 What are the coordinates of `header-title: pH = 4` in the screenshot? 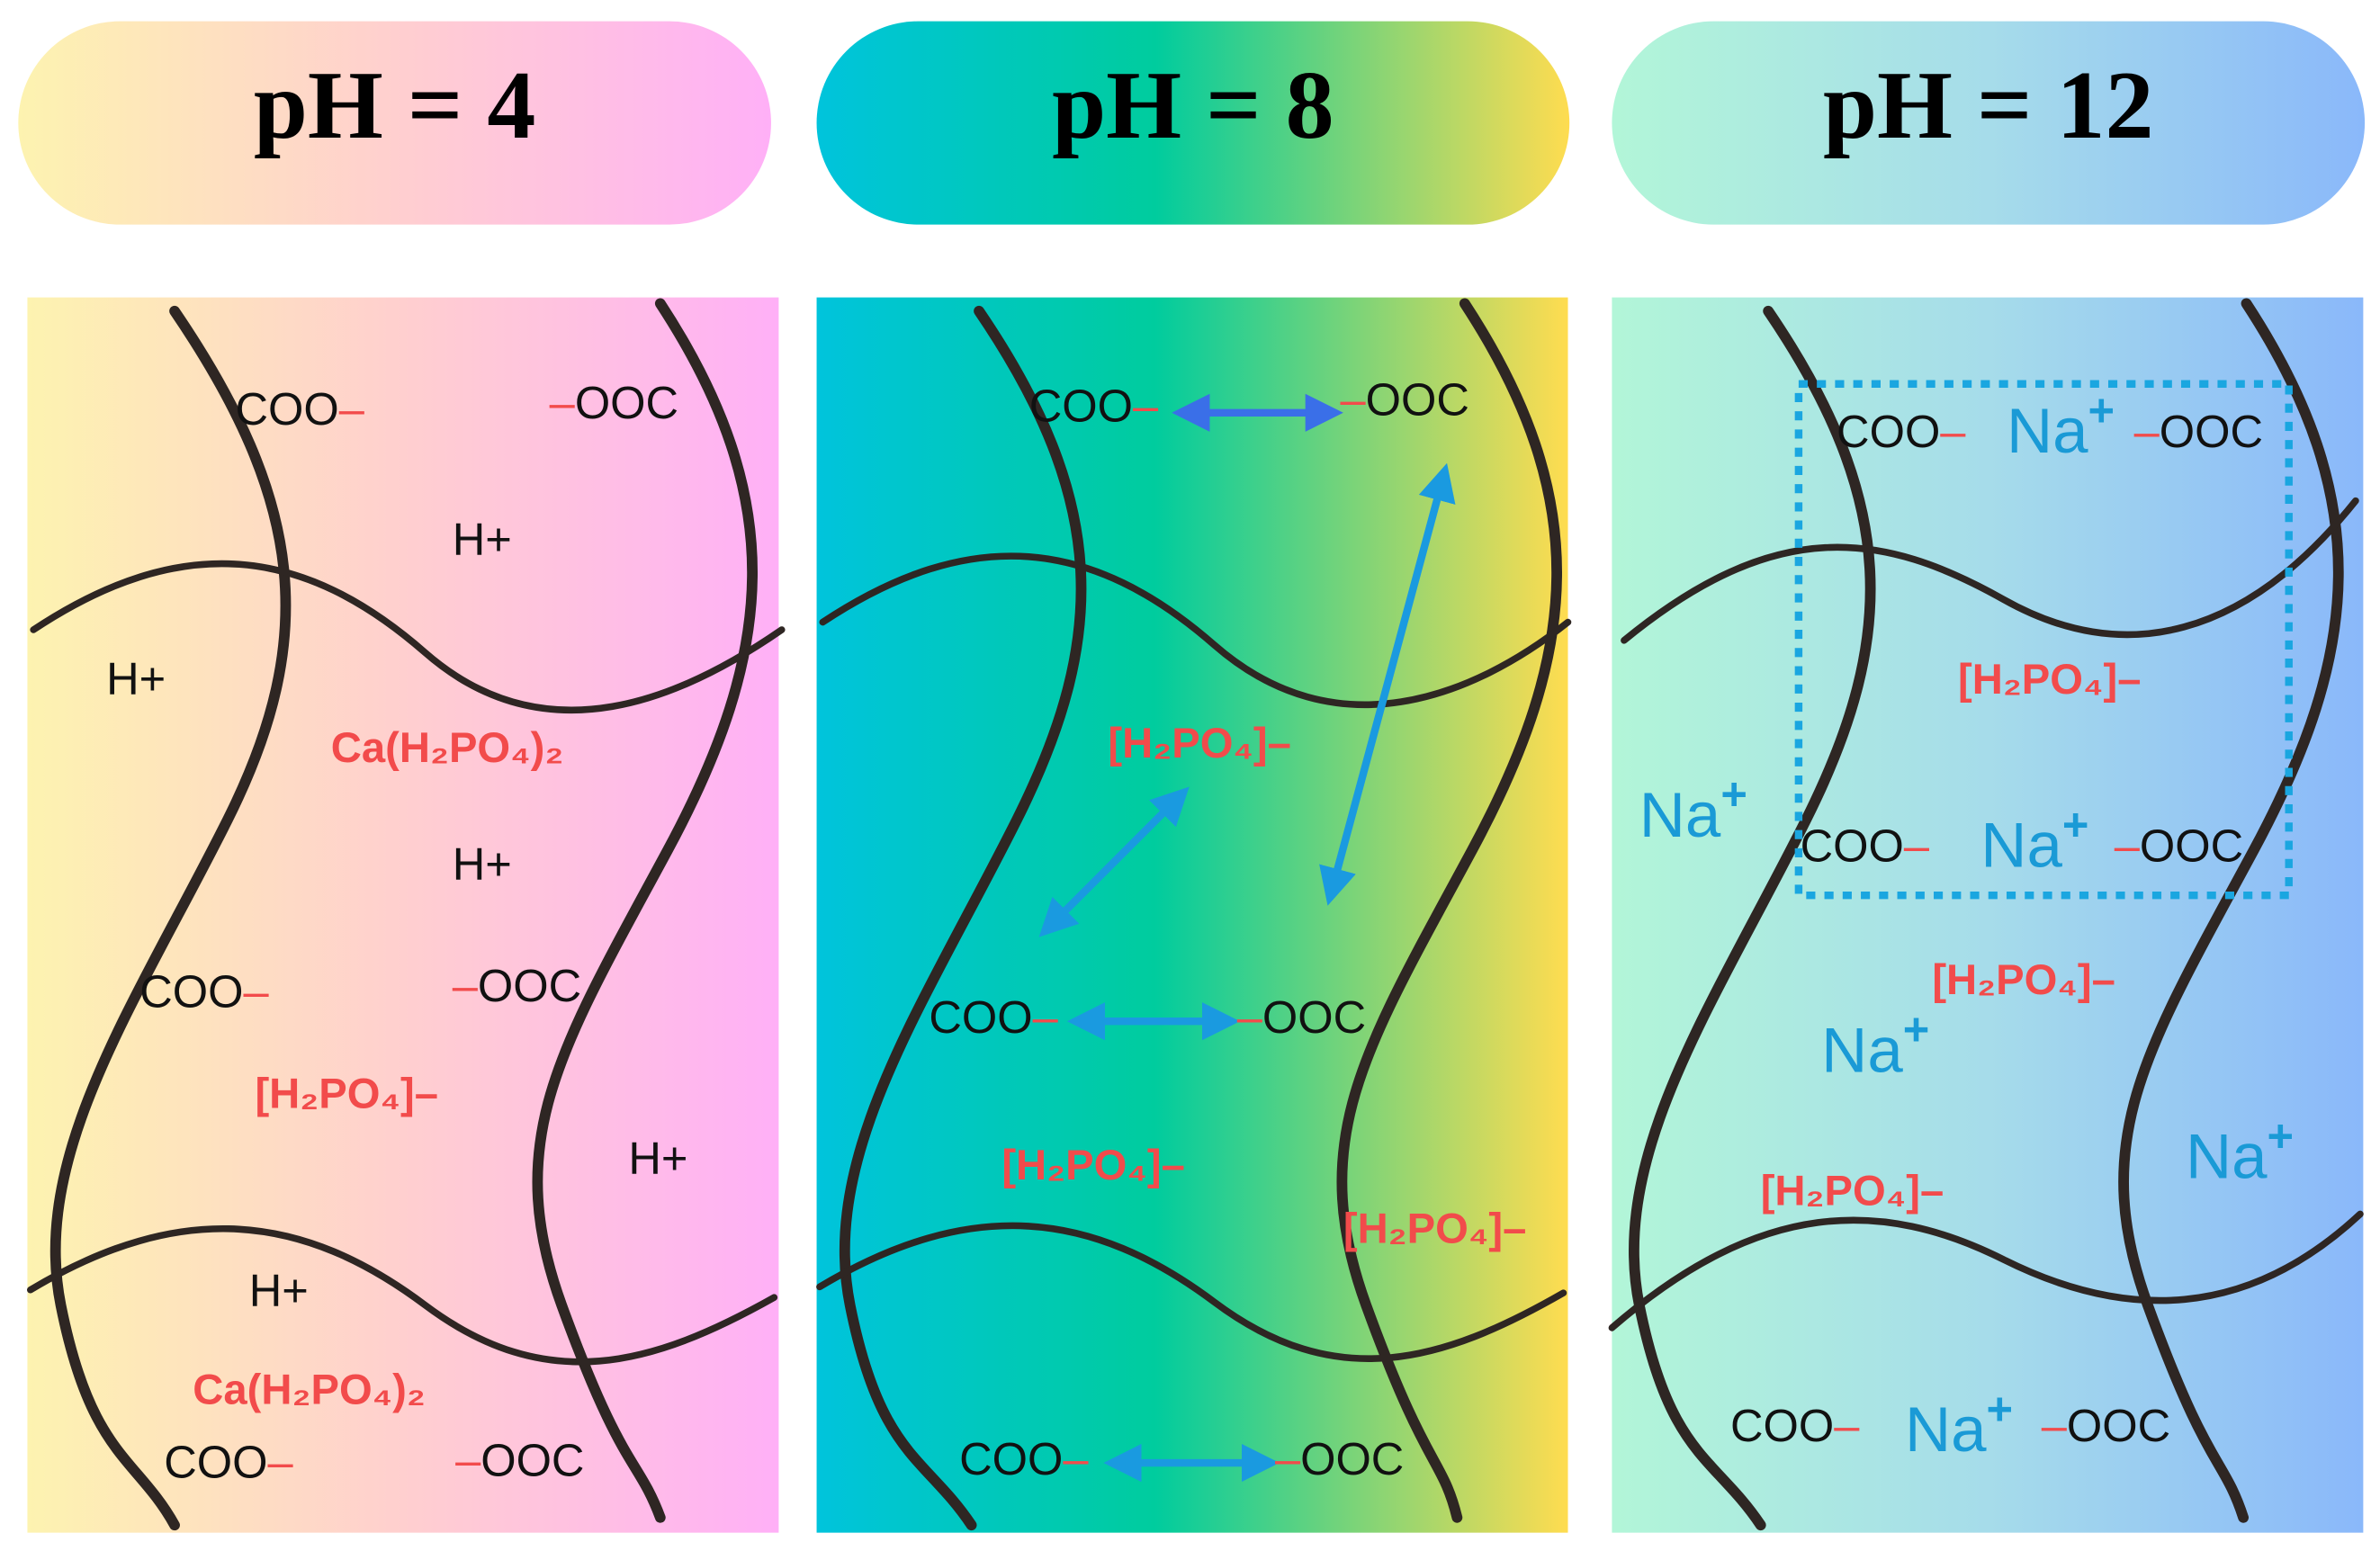 It's located at (395, 105).